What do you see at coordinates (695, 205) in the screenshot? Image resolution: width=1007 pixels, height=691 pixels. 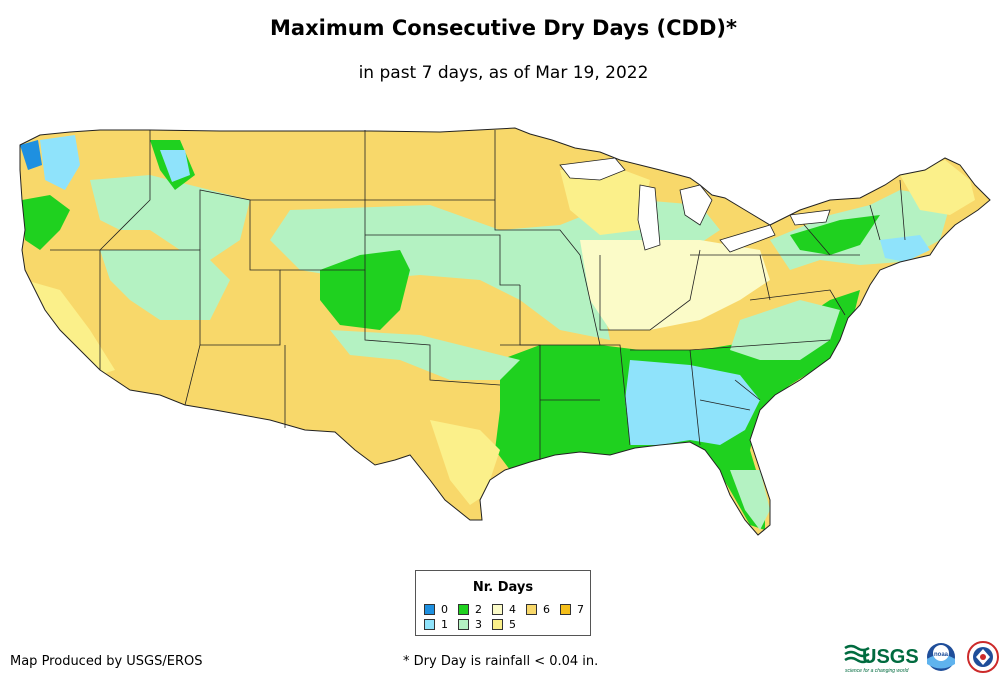 I see `great-lakes` at bounding box center [695, 205].